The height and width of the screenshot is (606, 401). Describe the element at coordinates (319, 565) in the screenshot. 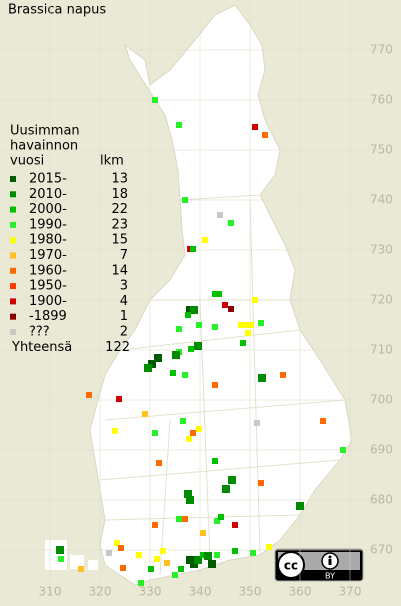

I see `cc-badge: cc BY` at that location.